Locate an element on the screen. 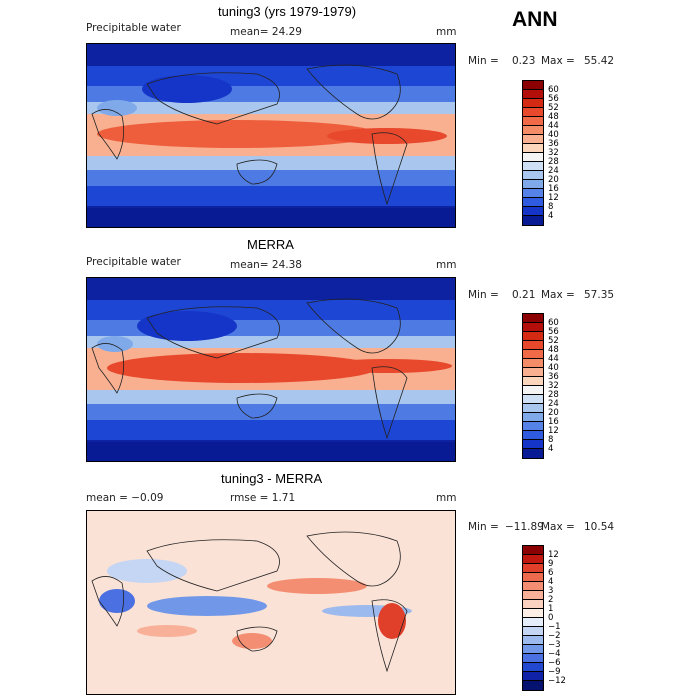  panel-1-title: tuning3 (yrs 1979-1979) is located at coordinates (287, 11).